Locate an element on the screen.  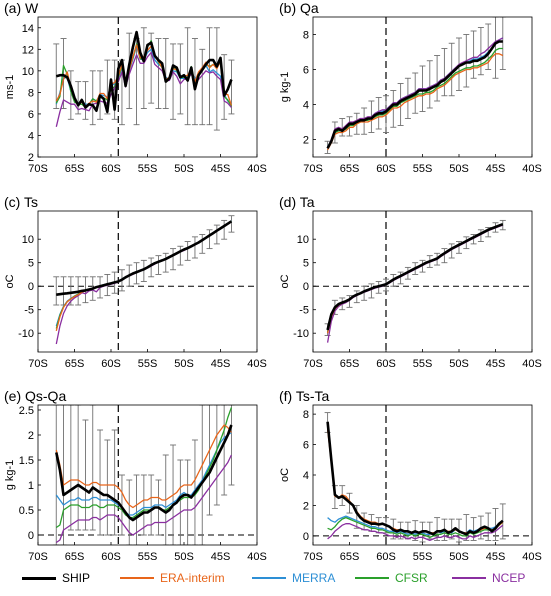
y-tick-label: 2.5 is located at coordinates (26, 411).